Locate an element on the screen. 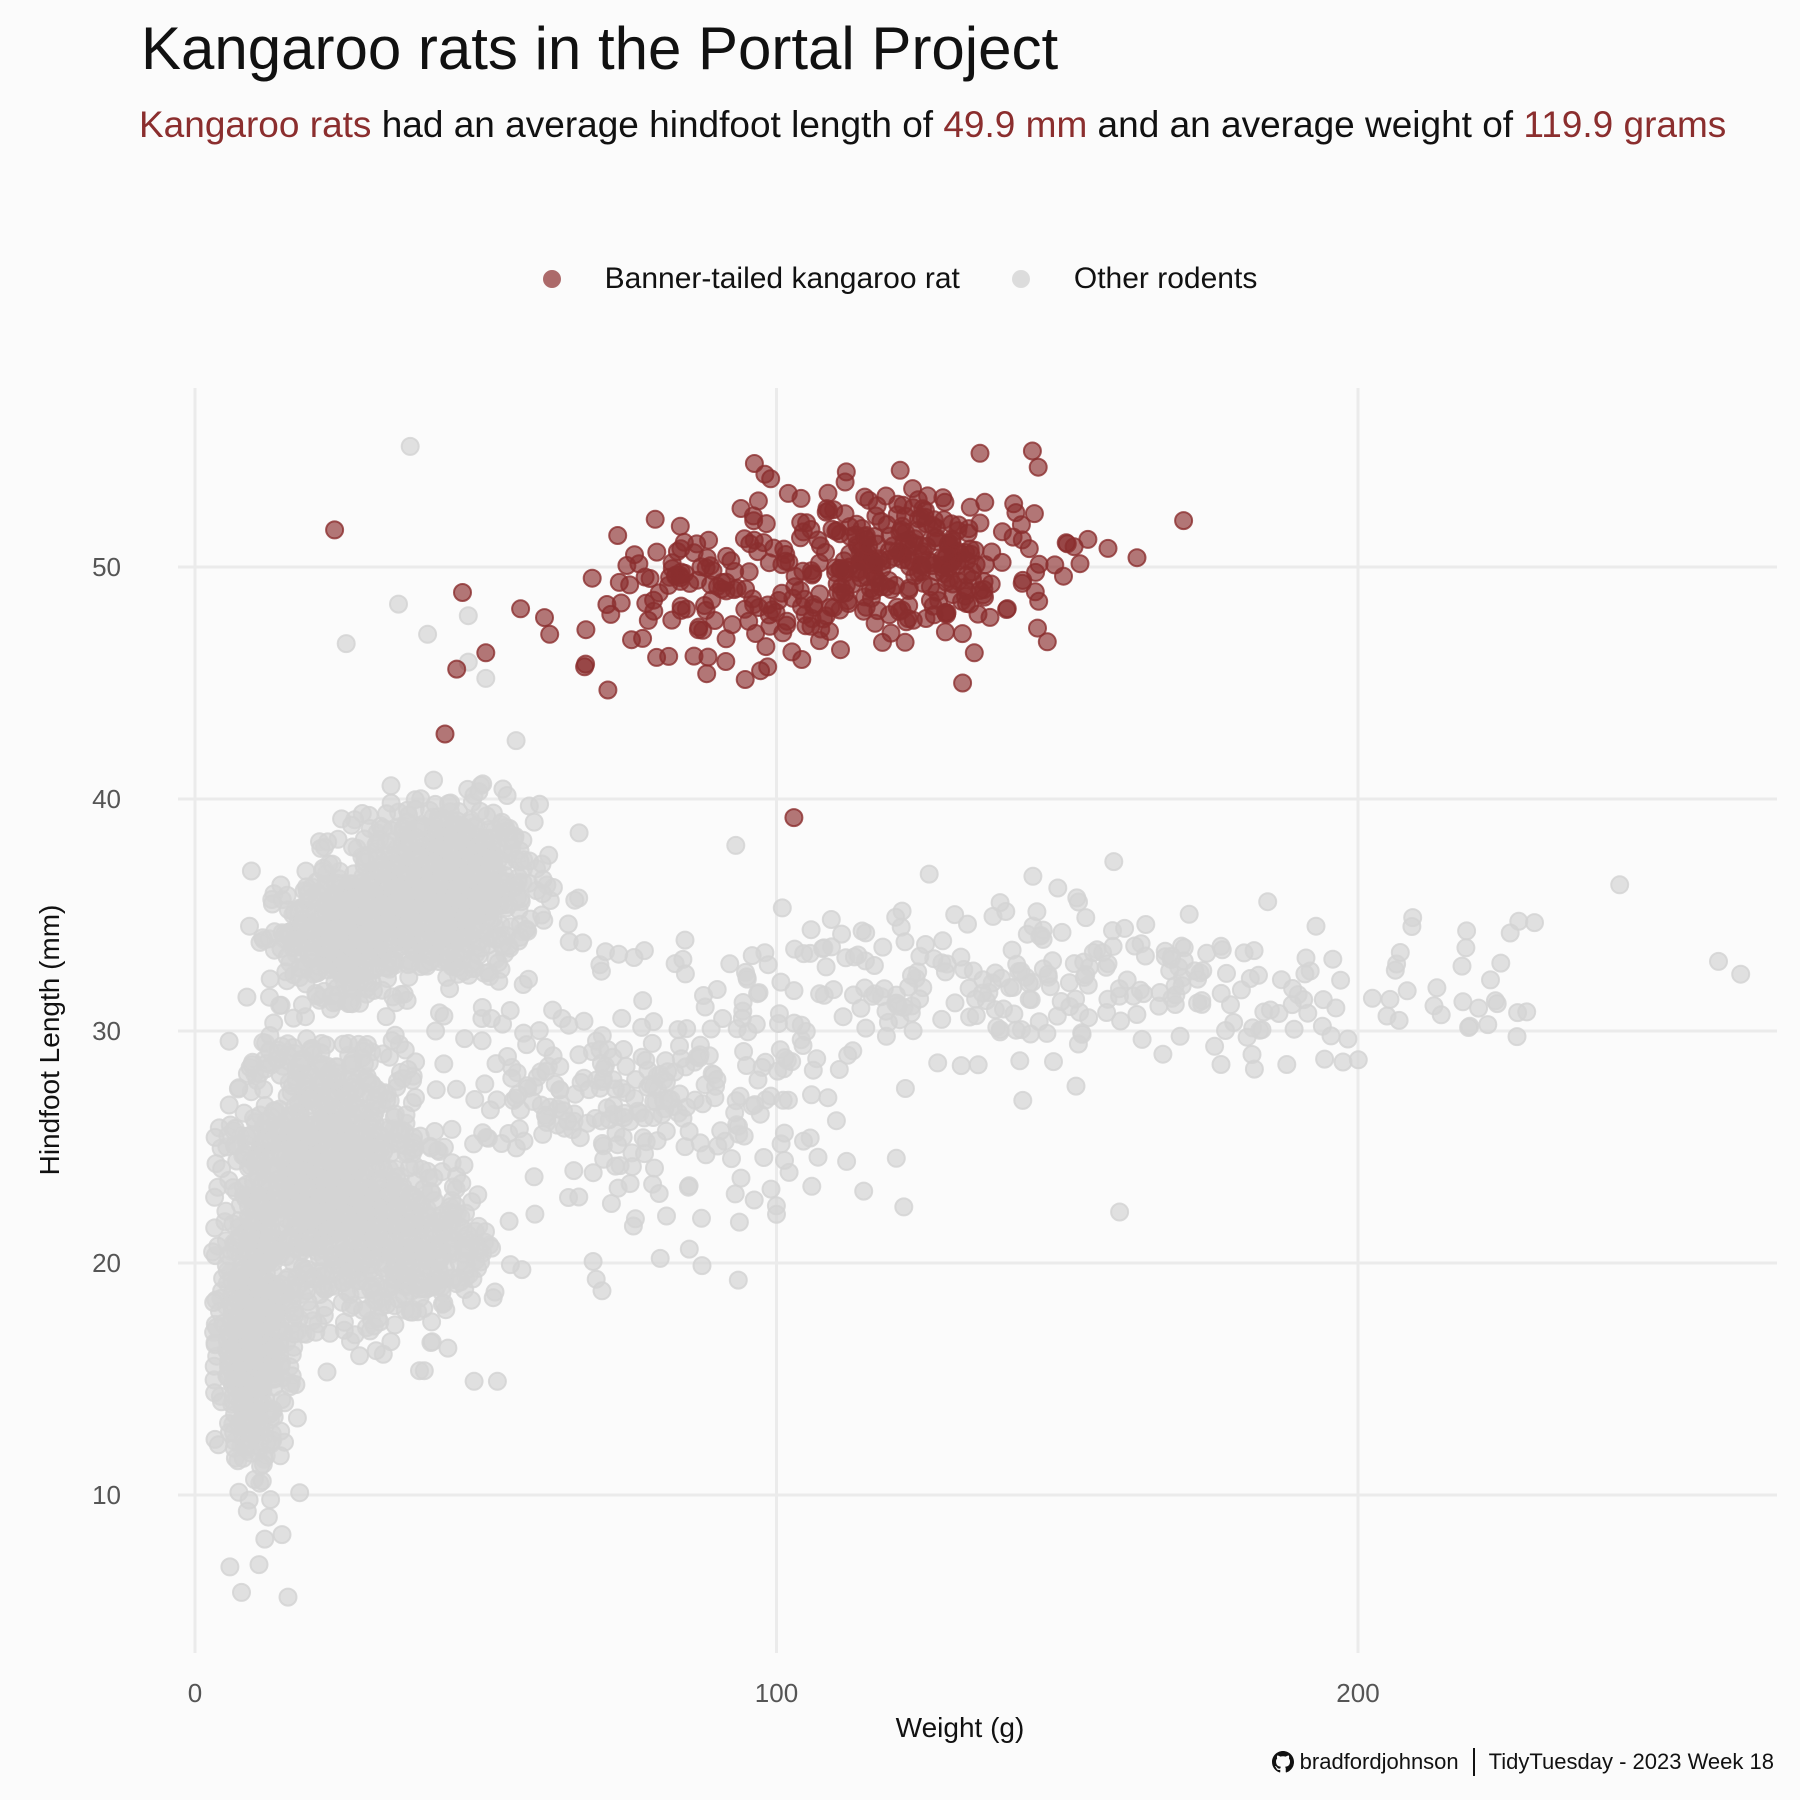  legend-marker-other-rodents is located at coordinates (1020, 279).